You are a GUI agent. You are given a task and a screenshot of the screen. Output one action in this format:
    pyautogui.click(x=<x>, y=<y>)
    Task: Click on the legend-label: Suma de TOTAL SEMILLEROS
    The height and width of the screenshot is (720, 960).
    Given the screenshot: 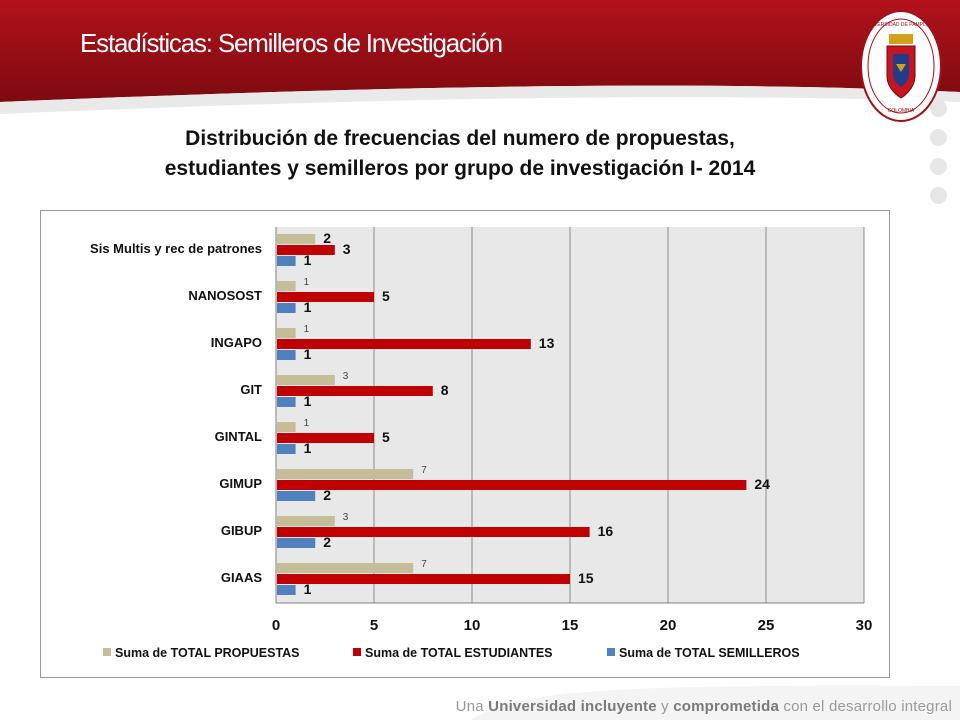 What is the action you would take?
    pyautogui.click(x=709, y=653)
    